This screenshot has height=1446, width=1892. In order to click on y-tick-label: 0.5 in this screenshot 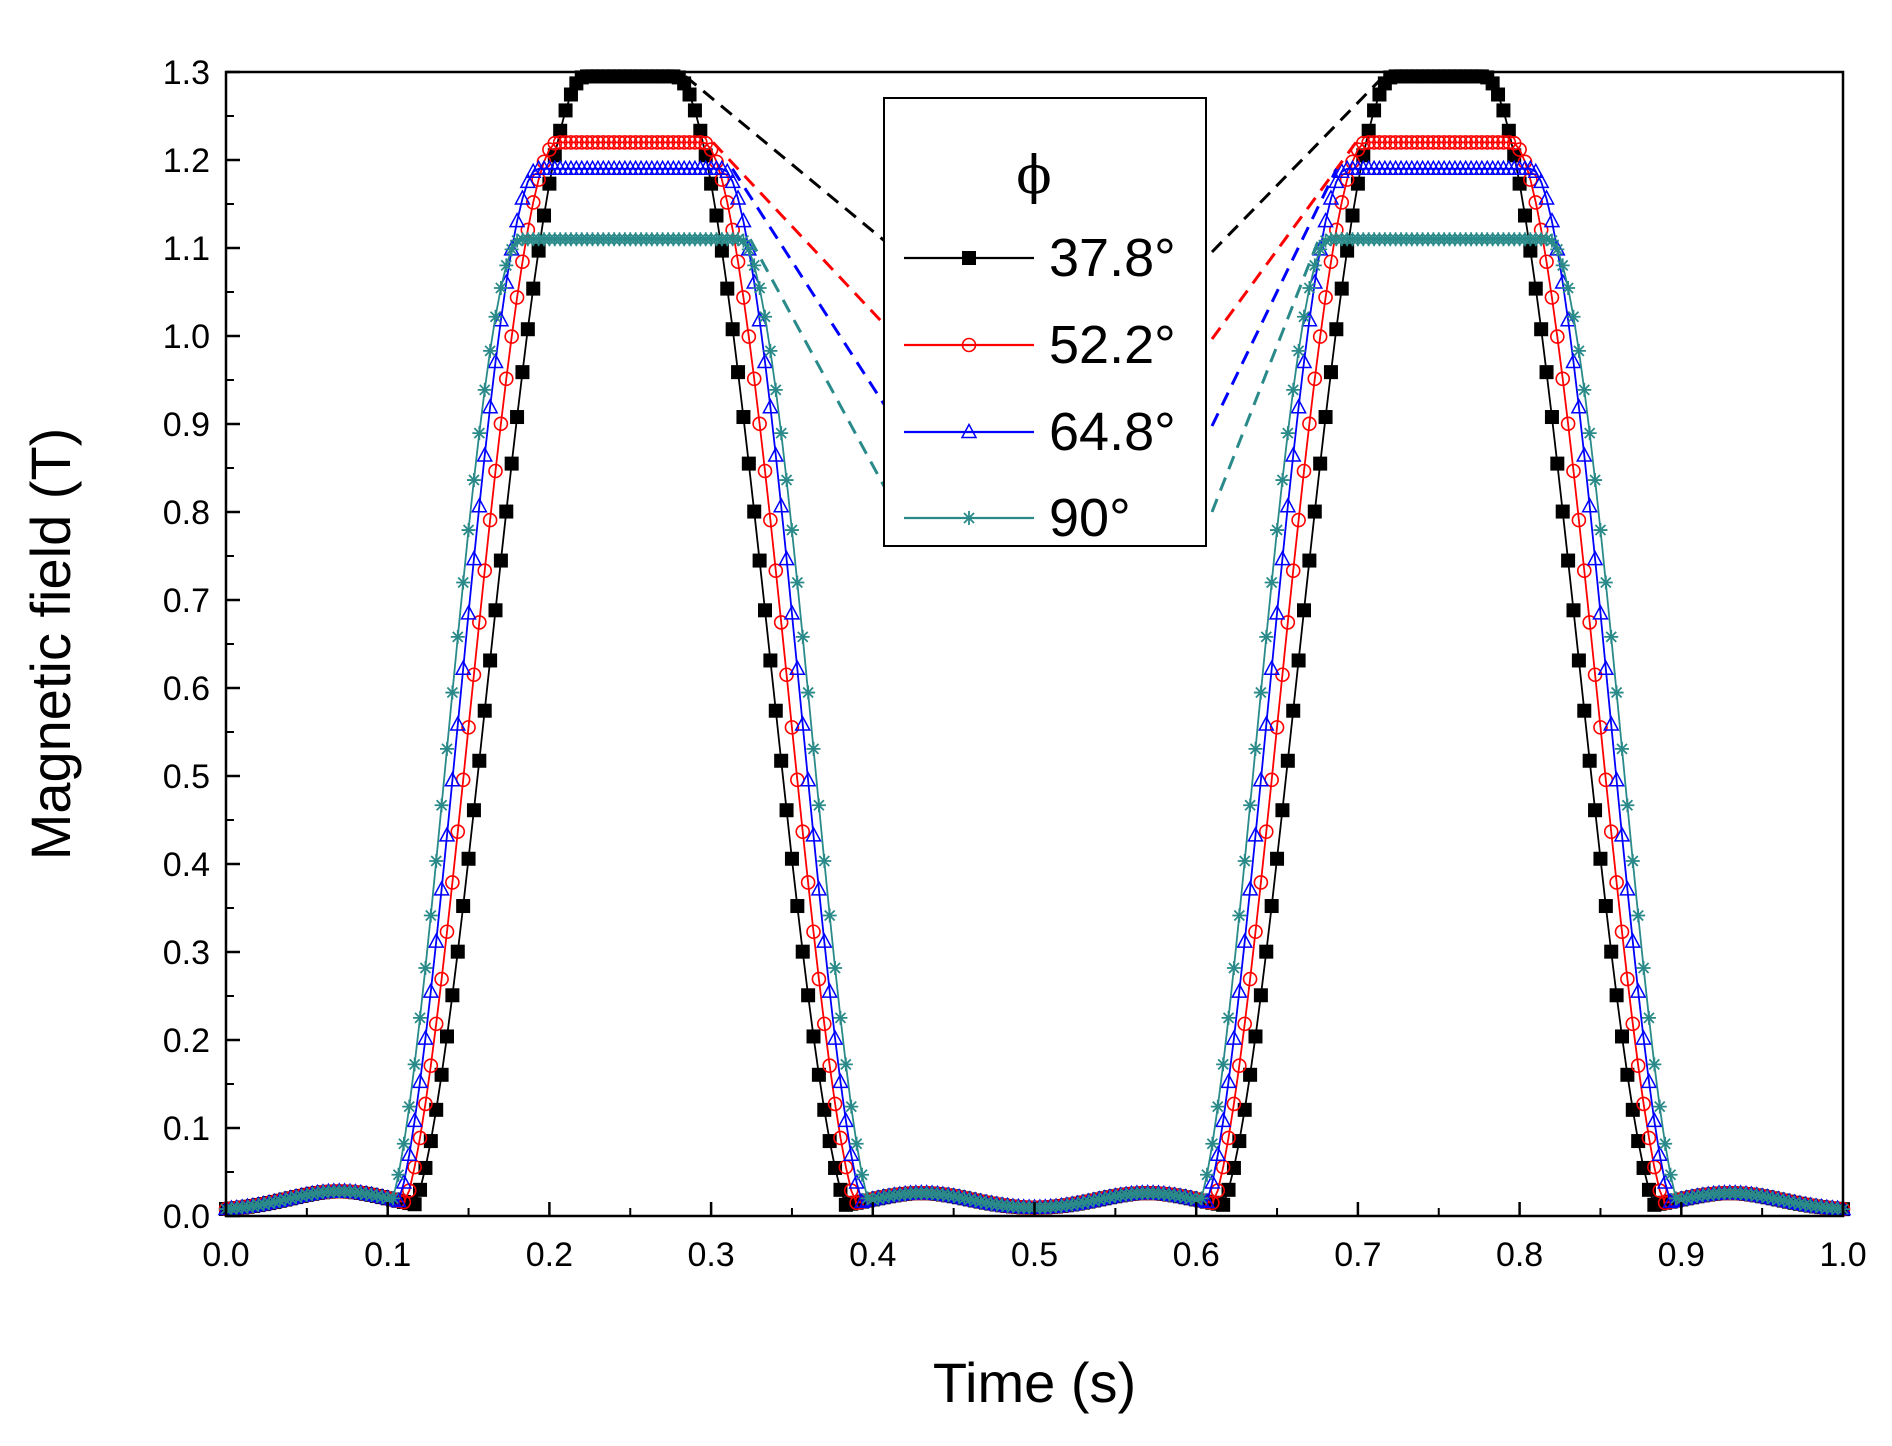, I will do `click(186, 777)`.